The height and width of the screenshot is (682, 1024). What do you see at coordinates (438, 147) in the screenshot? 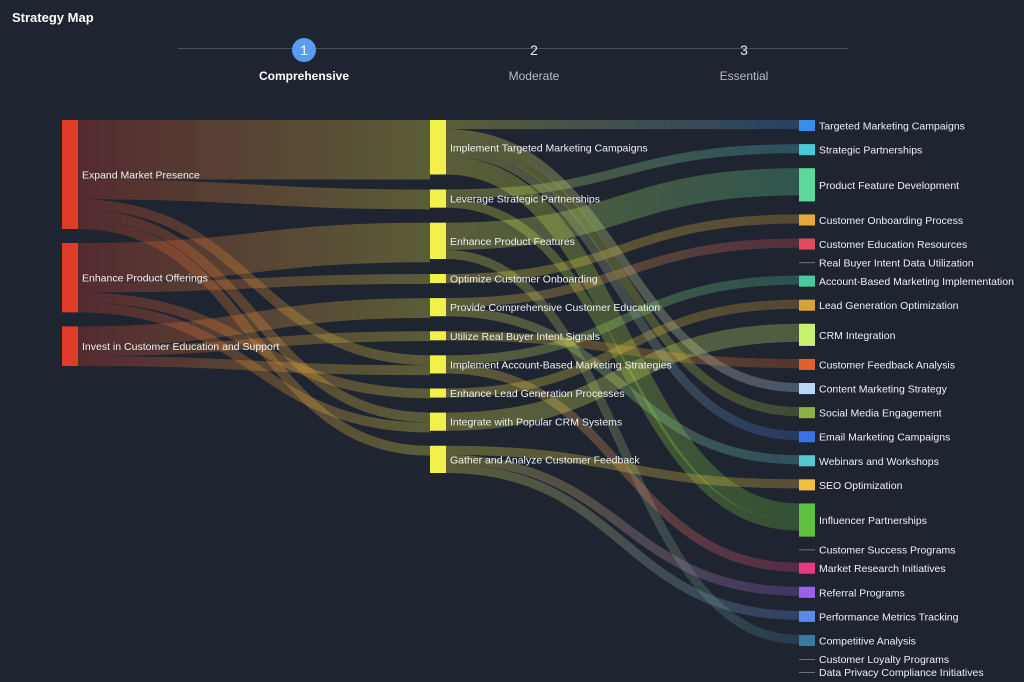
I see `node-m1` at bounding box center [438, 147].